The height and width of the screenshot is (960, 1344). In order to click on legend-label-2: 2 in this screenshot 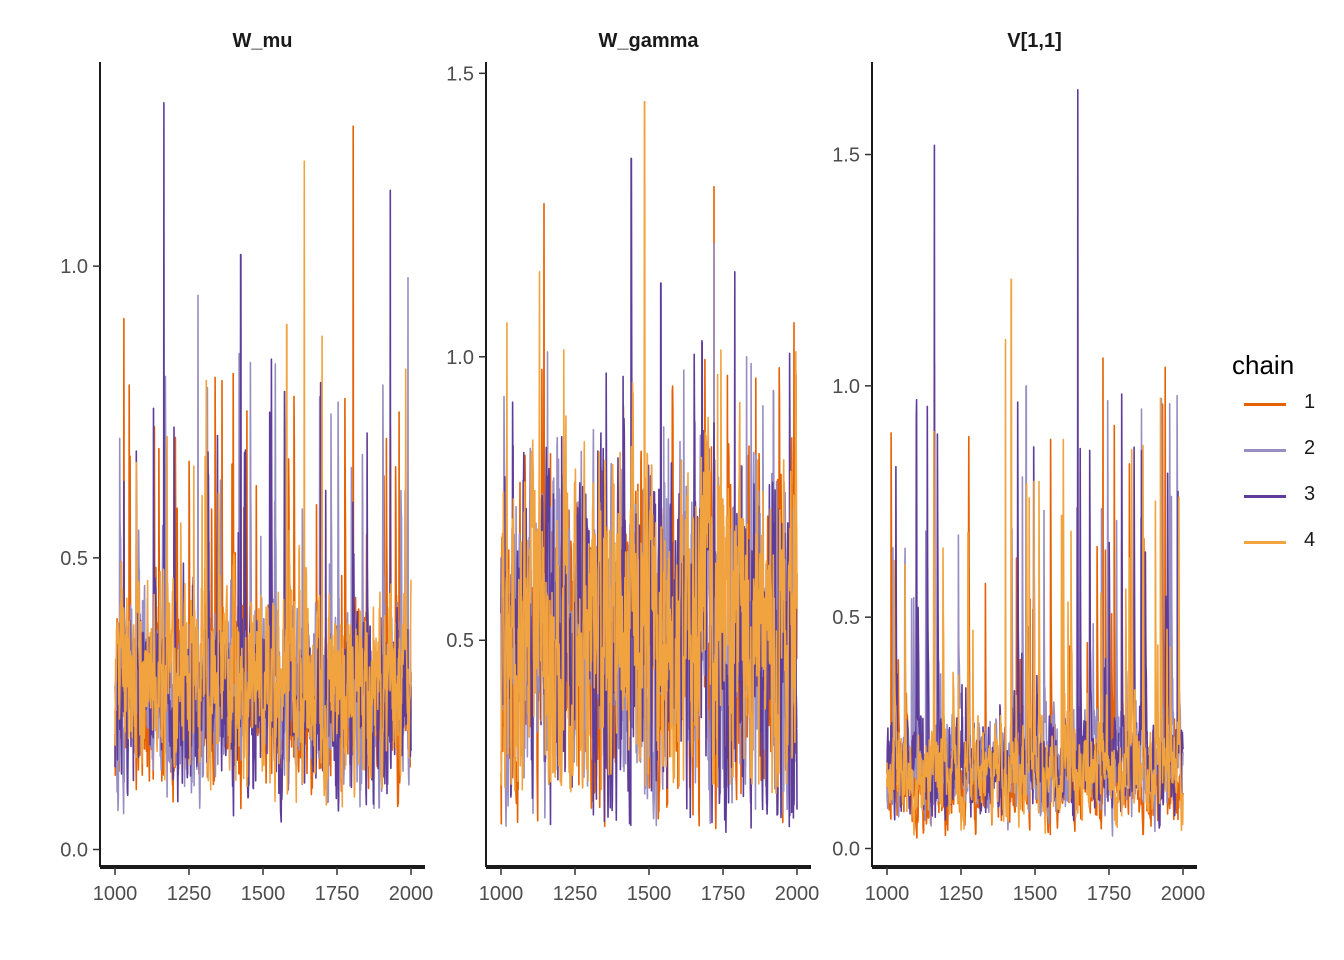, I will do `click(1310, 448)`.